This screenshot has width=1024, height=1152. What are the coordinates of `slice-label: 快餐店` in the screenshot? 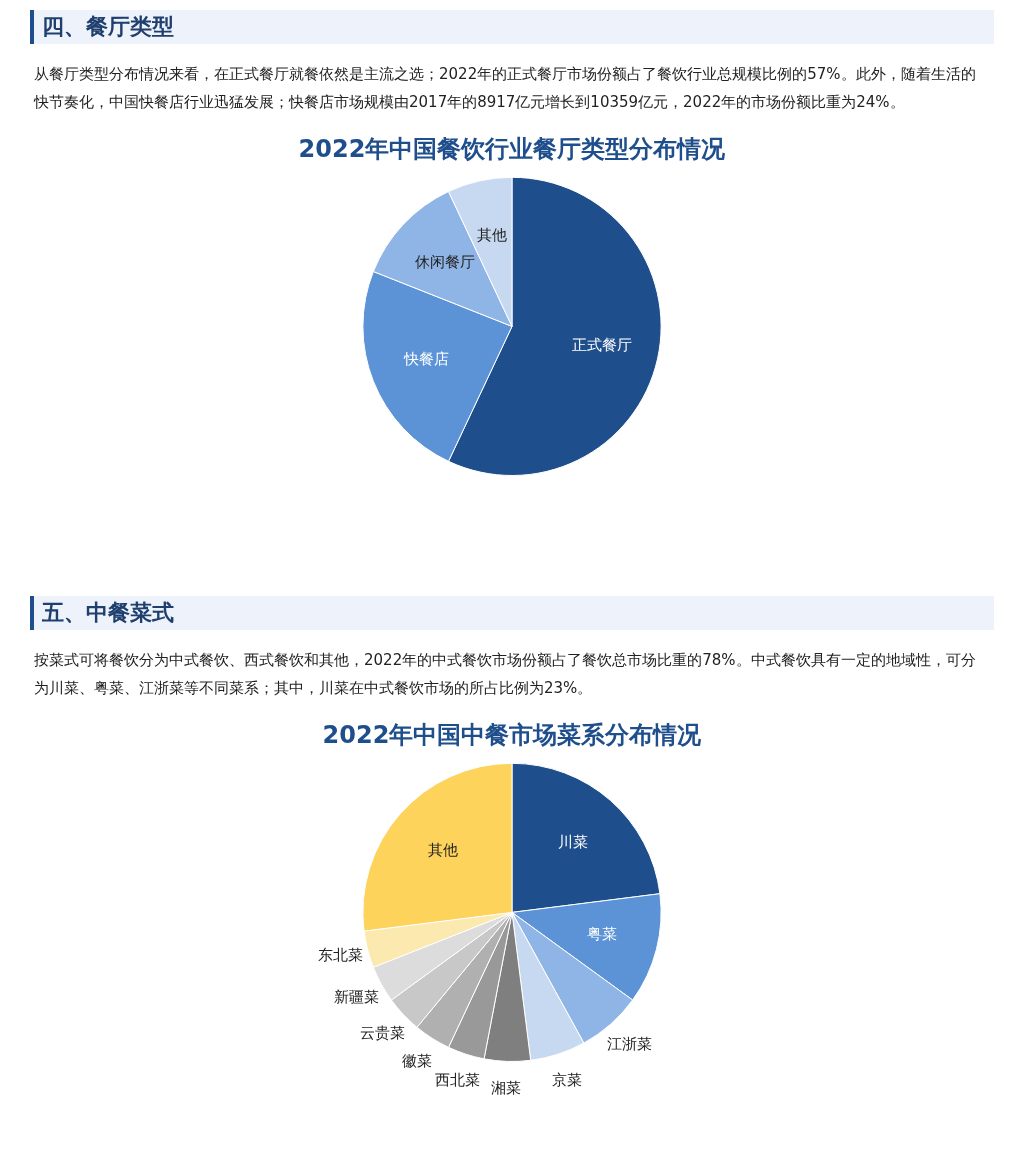 It's located at (425, 359).